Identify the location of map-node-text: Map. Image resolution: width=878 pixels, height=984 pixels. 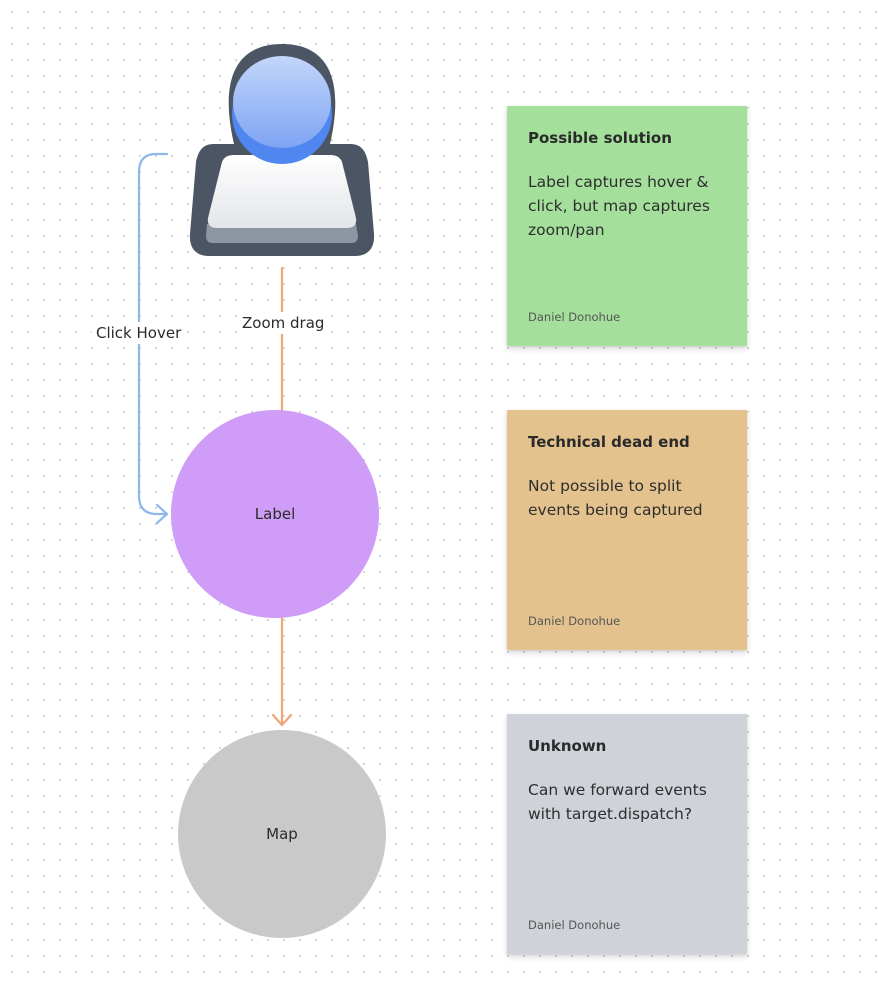
(282, 834).